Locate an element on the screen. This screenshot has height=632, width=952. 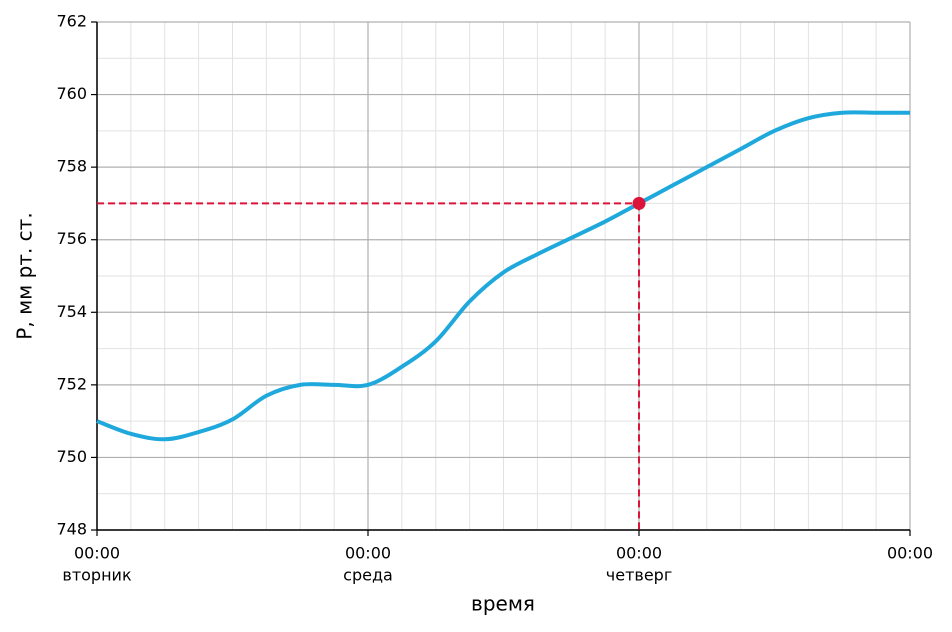
x-day-label: четверг is located at coordinates (639, 575).